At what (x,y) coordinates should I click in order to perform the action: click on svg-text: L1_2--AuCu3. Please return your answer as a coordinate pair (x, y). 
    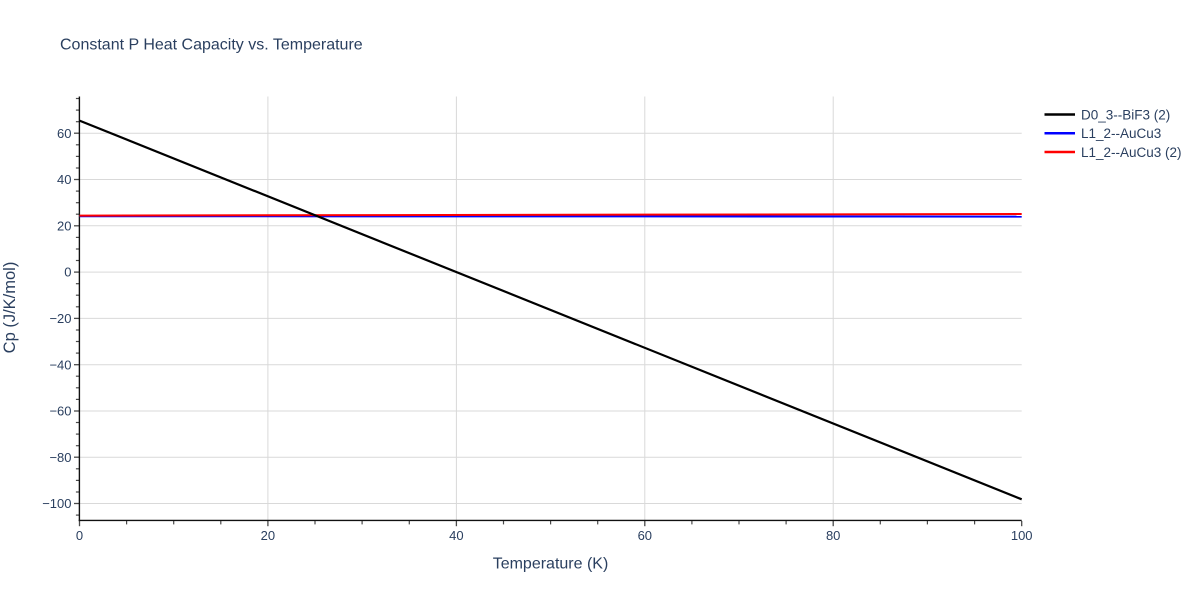
    Looking at the image, I should click on (1121, 133).